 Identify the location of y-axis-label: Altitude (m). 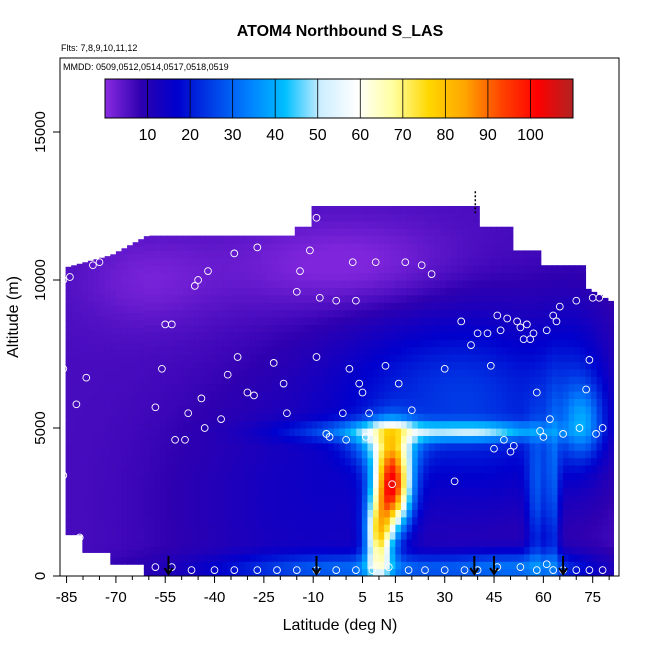
(13, 317).